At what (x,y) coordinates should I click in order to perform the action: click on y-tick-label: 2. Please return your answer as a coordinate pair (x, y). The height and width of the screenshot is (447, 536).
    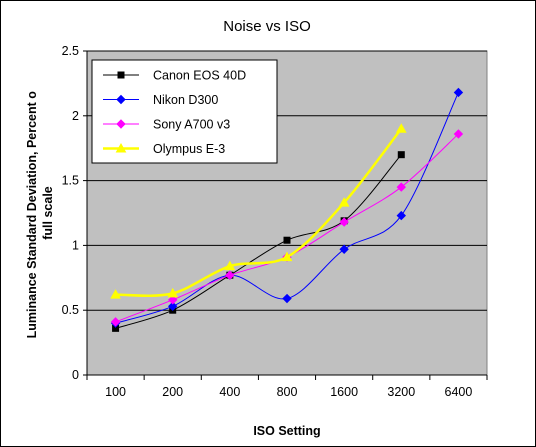
    Looking at the image, I should click on (75, 116).